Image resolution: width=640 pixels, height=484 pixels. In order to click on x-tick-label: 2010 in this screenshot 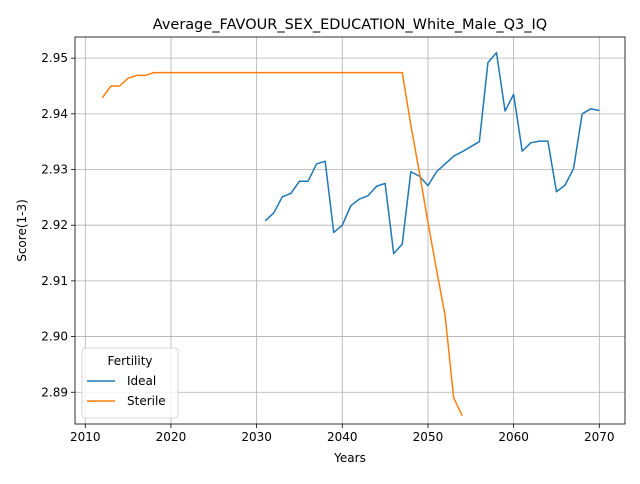, I will do `click(85, 437)`.